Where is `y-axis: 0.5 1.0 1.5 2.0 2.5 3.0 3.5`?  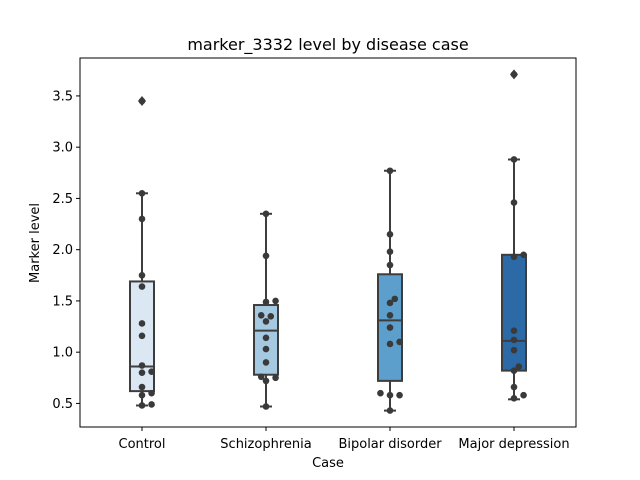
y-axis: 0.5 1.0 1.5 2.0 2.5 3.0 3.5 is located at coordinates (66, 250).